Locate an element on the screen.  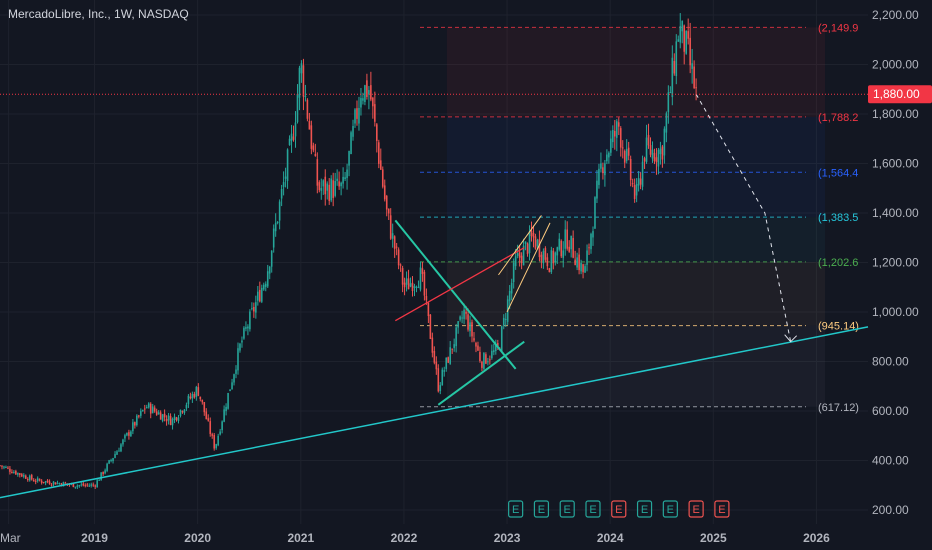
earnings-marker-box is located at coordinates (670, 509).